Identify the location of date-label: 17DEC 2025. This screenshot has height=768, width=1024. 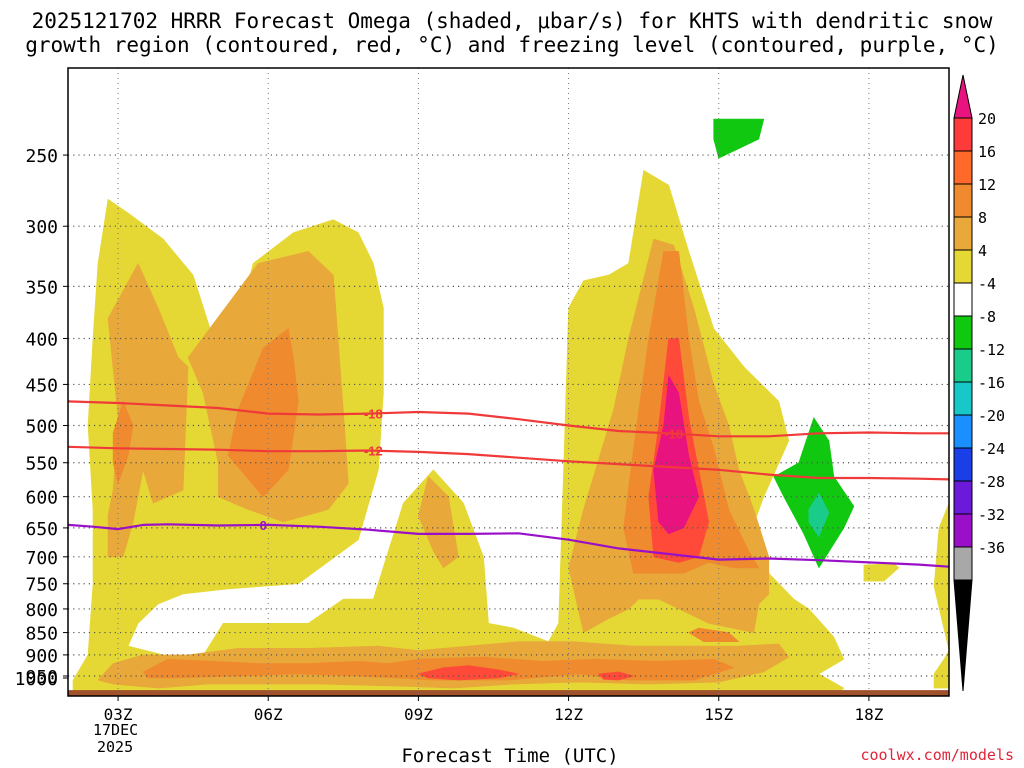
(115, 739).